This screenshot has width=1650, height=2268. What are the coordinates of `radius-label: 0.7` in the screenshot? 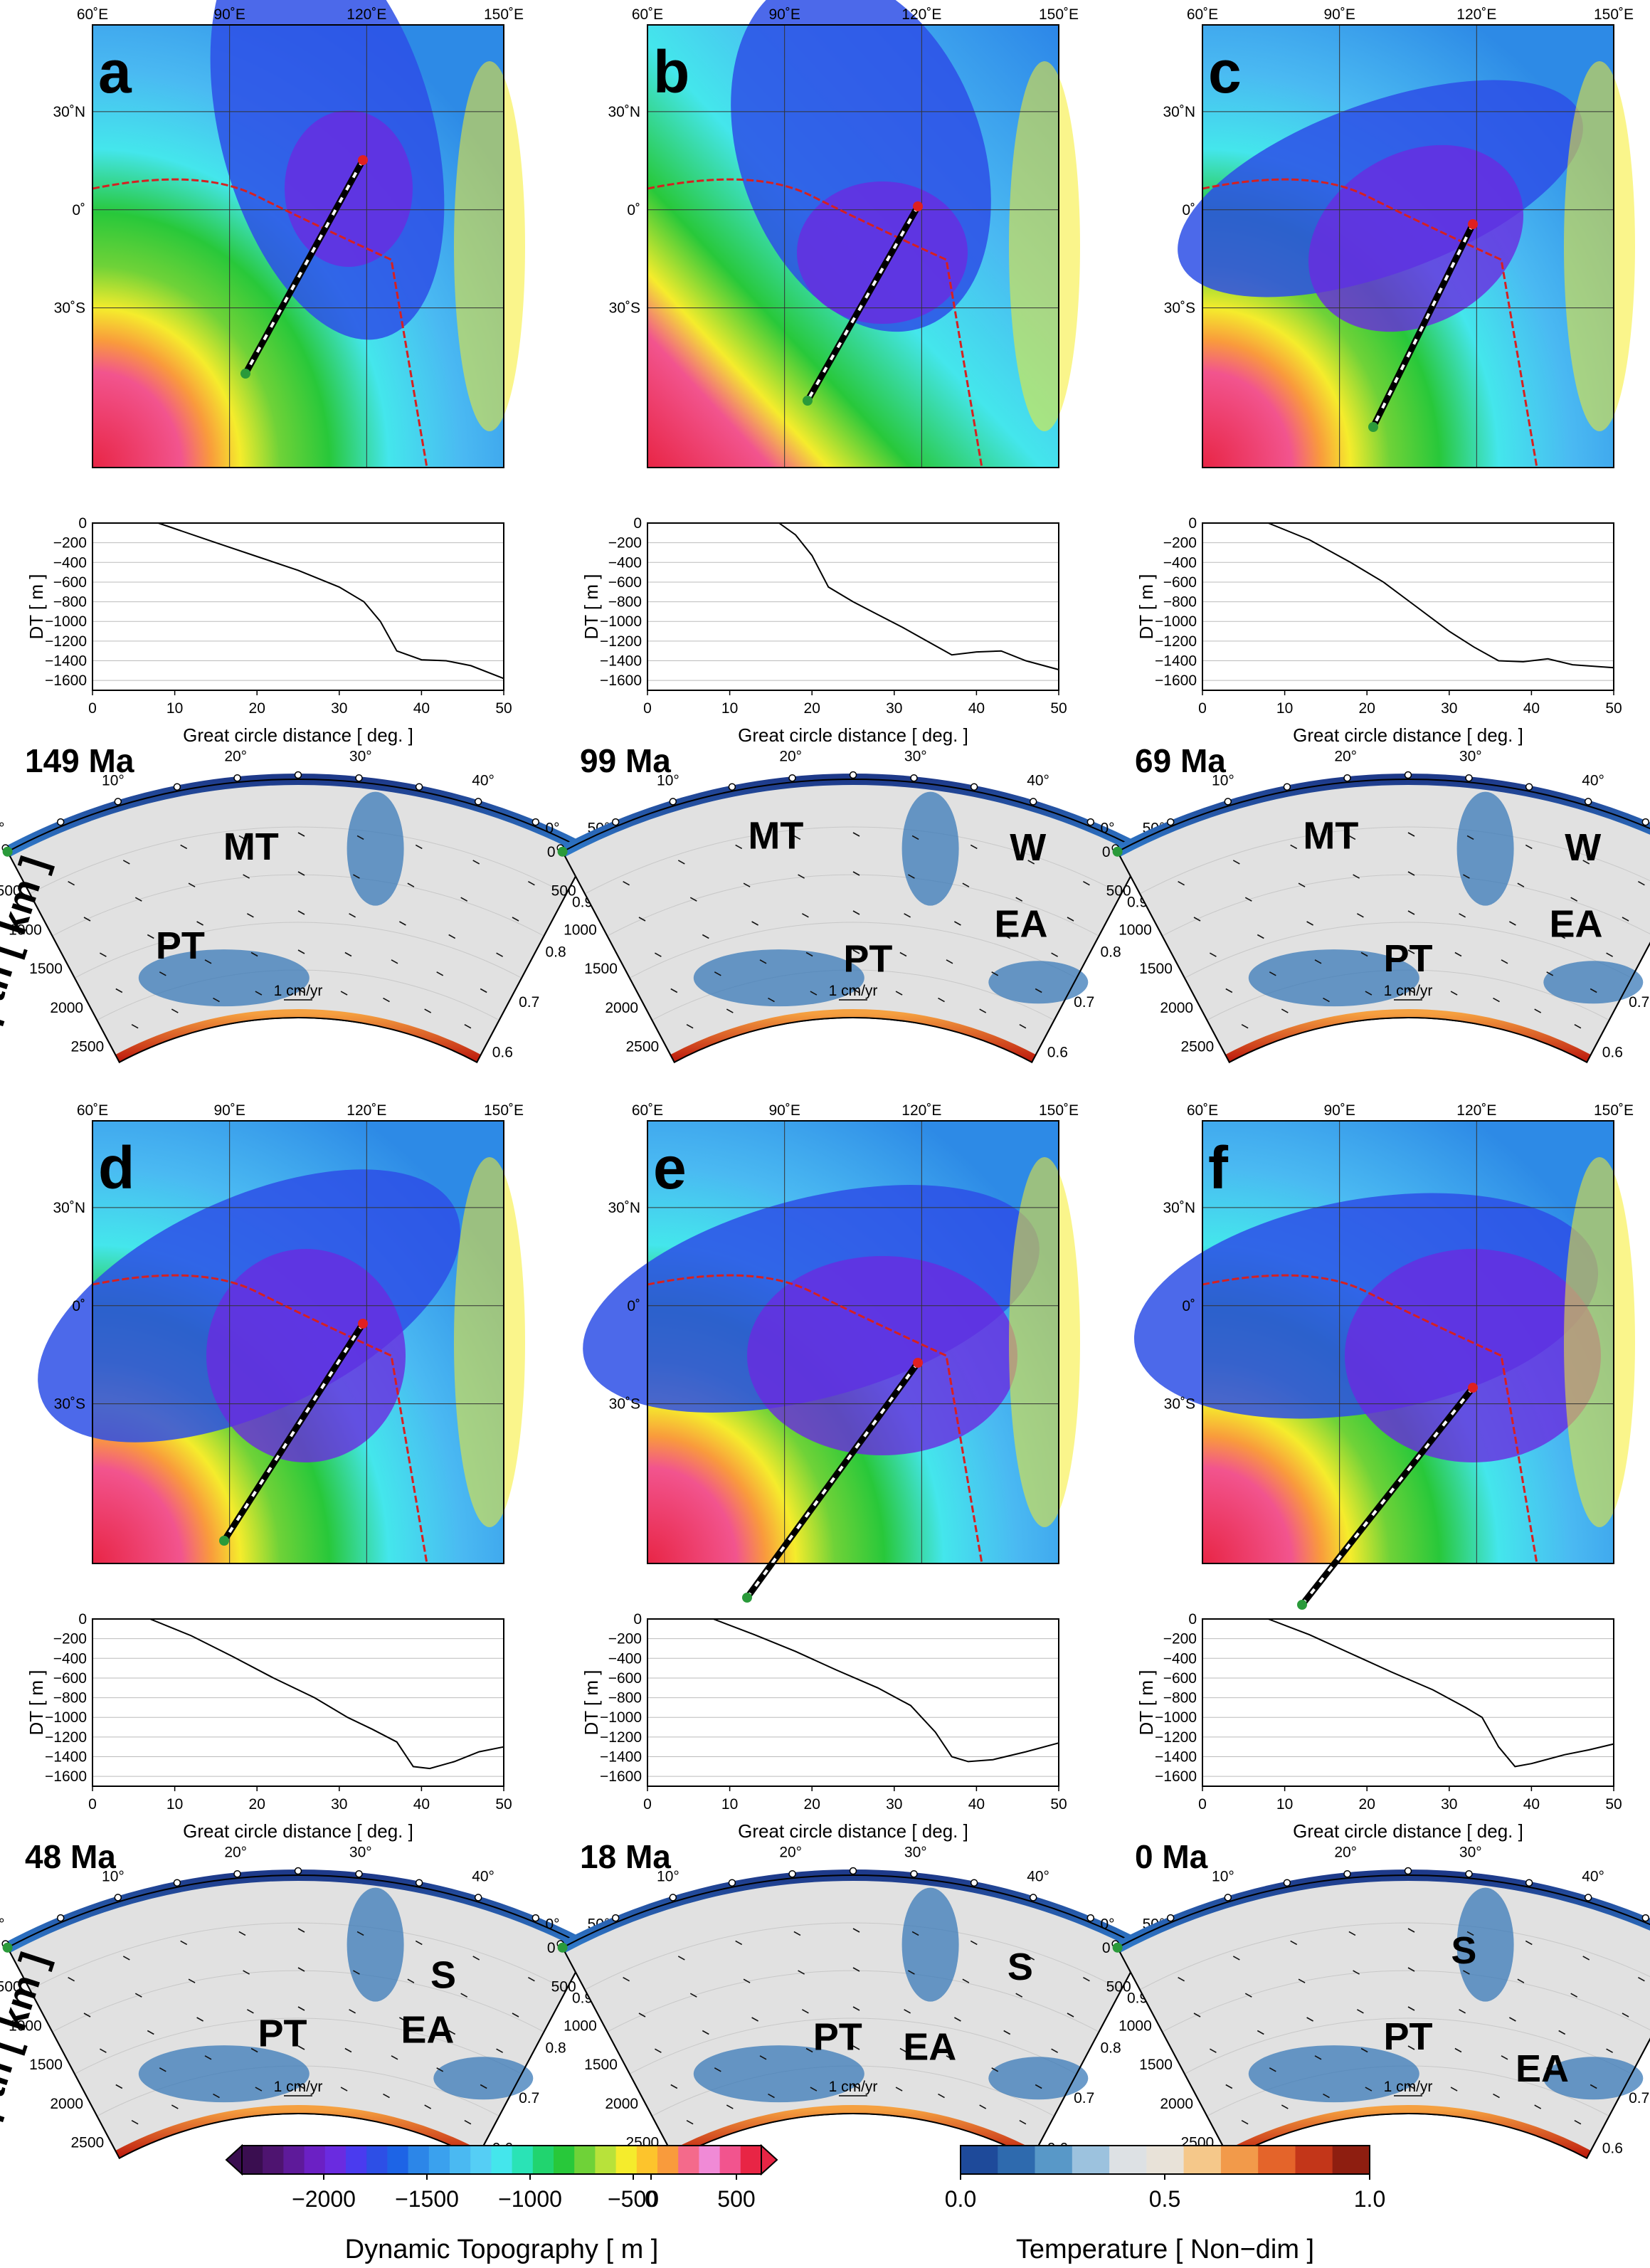 It's located at (529, 2098).